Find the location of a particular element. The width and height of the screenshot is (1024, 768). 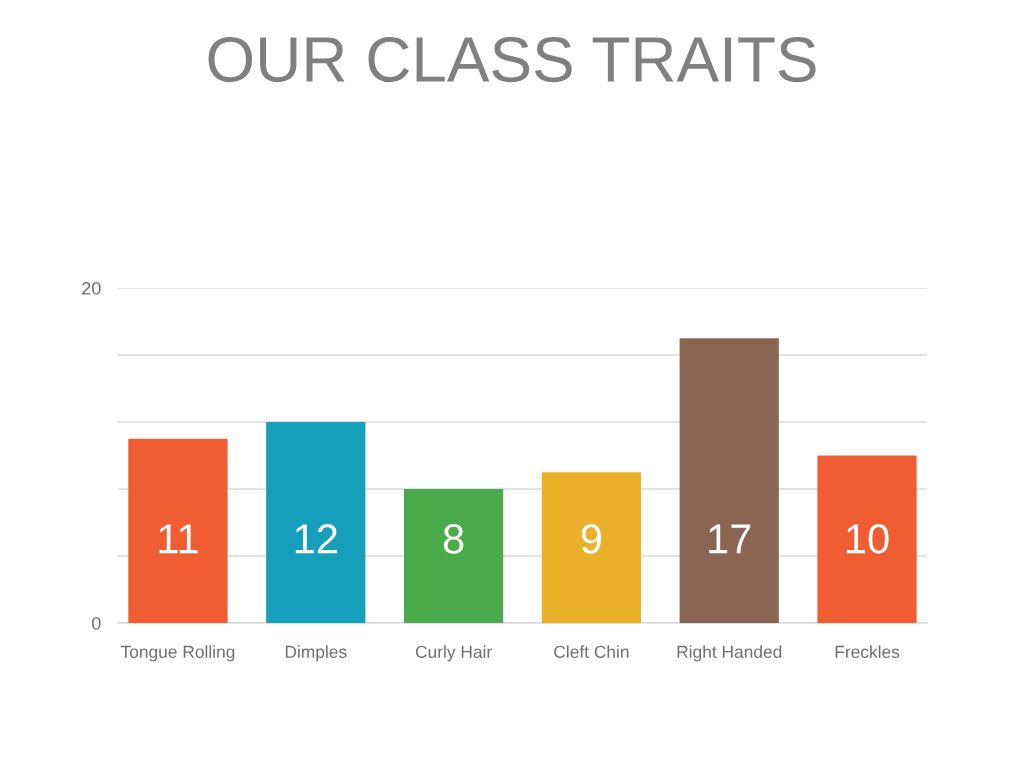

data-label: 8 is located at coordinates (453, 539).